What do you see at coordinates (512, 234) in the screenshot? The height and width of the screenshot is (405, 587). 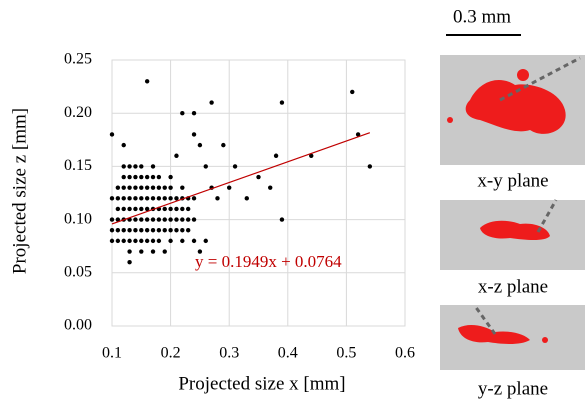 I see `image-xz` at bounding box center [512, 234].